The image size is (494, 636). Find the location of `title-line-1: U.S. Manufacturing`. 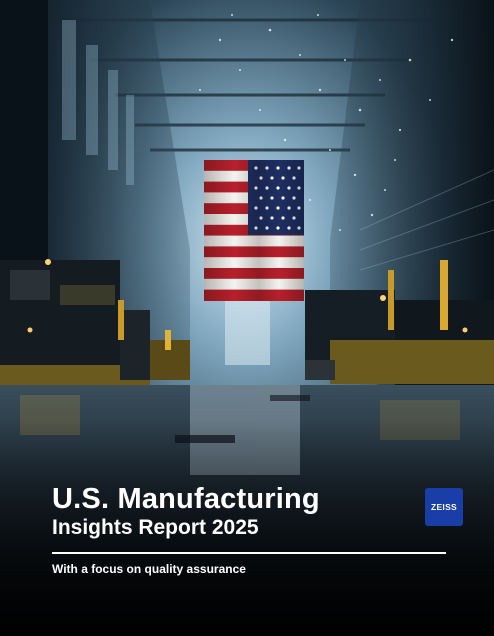

title-line-1: U.S. Manufacturing is located at coordinates (186, 499).